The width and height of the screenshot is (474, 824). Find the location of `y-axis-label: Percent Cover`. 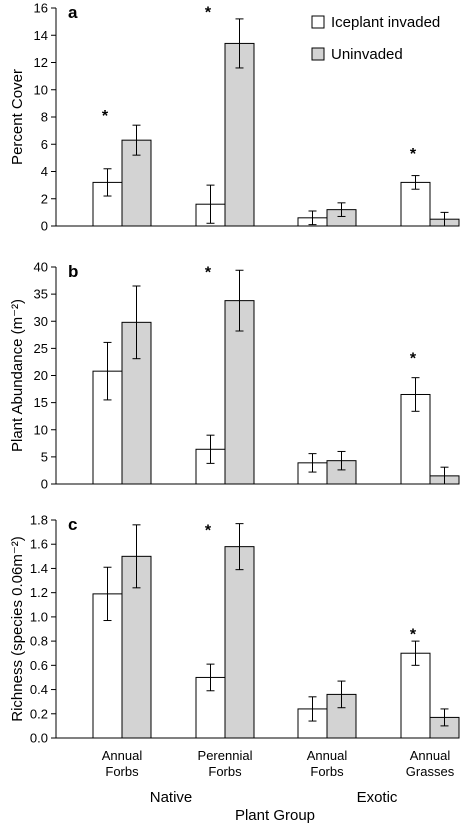

y-axis-label: Percent Cover is located at coordinates (17, 117).